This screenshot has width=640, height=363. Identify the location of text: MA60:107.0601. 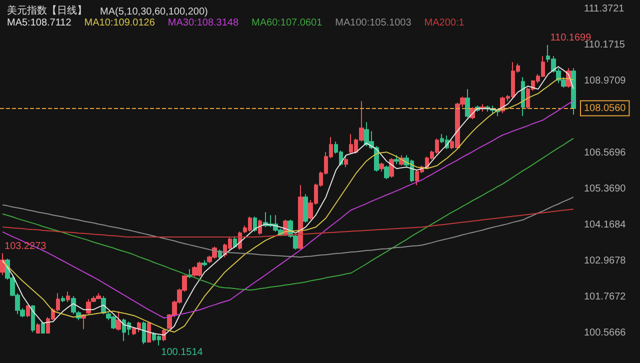
(287, 23).